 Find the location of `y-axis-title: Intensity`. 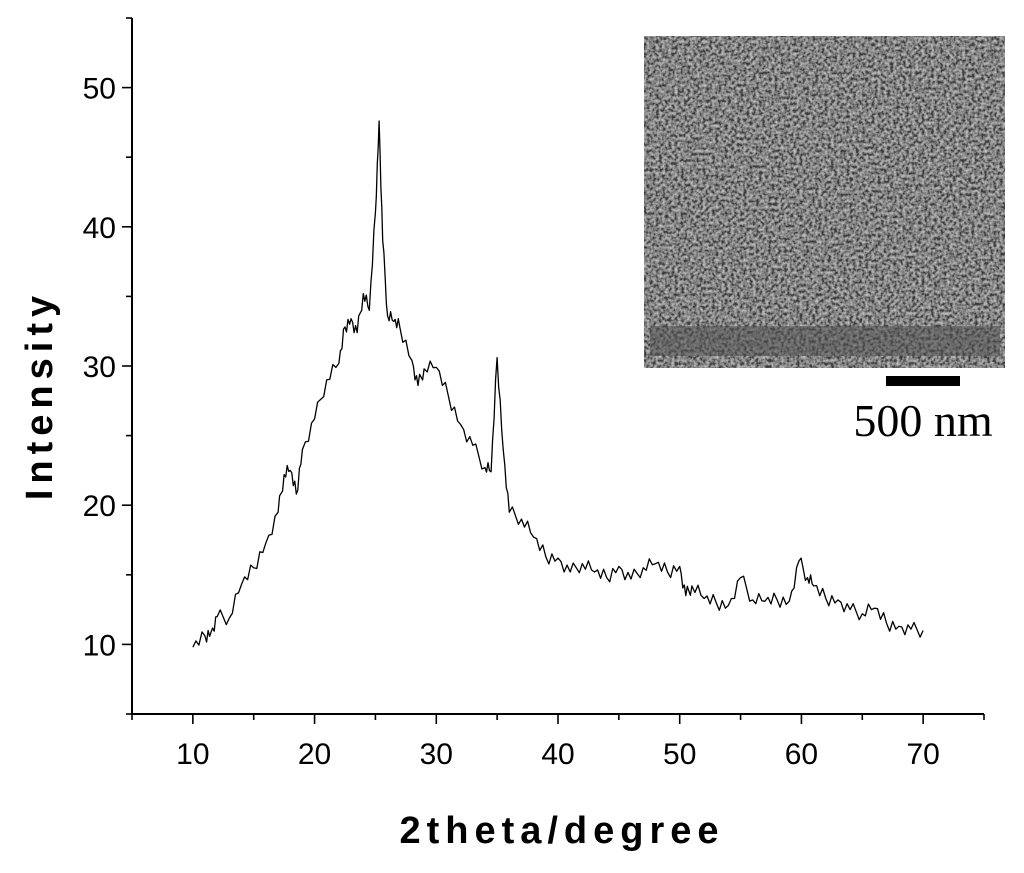

y-axis-title: Intensity is located at coordinates (40, 395).